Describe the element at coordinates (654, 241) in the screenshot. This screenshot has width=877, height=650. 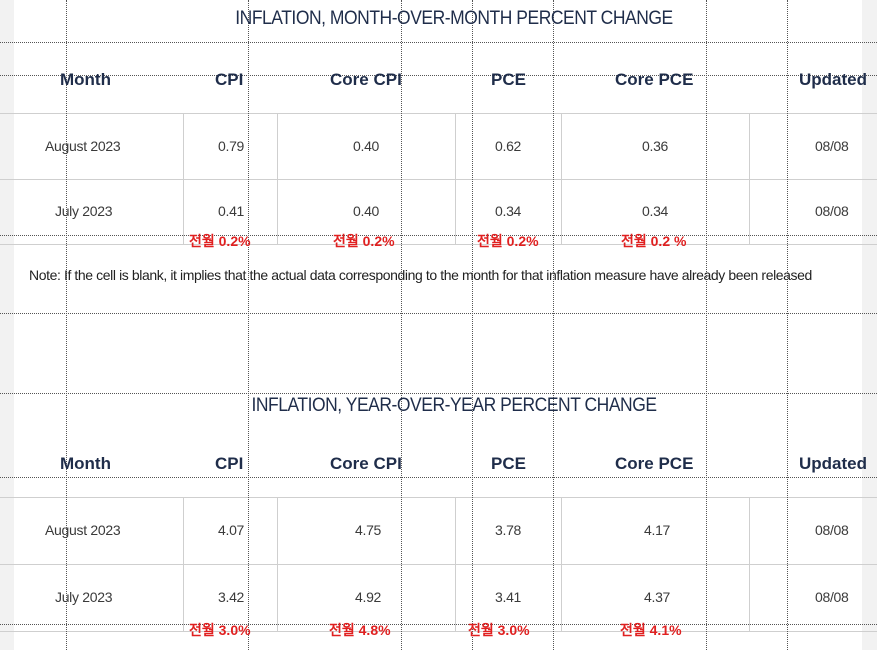
I see `prev-month-annotation: 전월 0.2 %` at that location.